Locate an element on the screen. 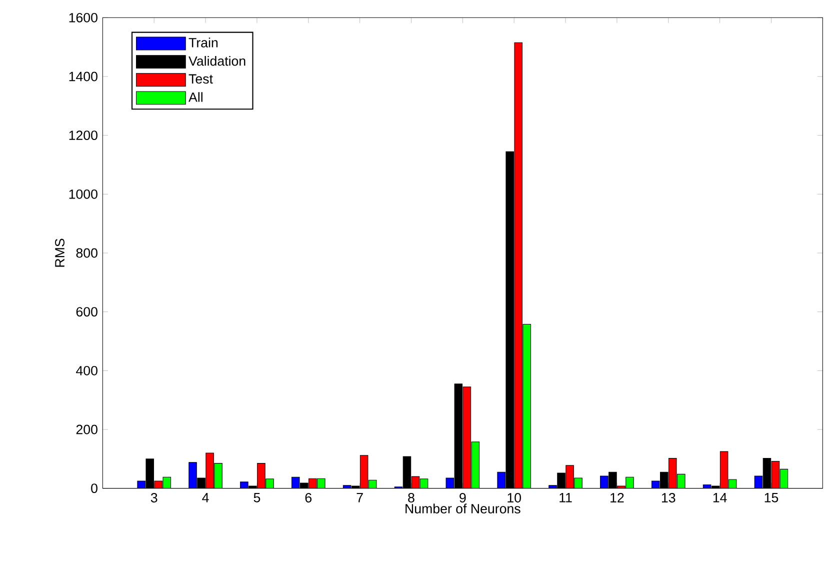 Image resolution: width=828 pixels, height=567 pixels. y-tick-label: 800 is located at coordinates (87, 253).